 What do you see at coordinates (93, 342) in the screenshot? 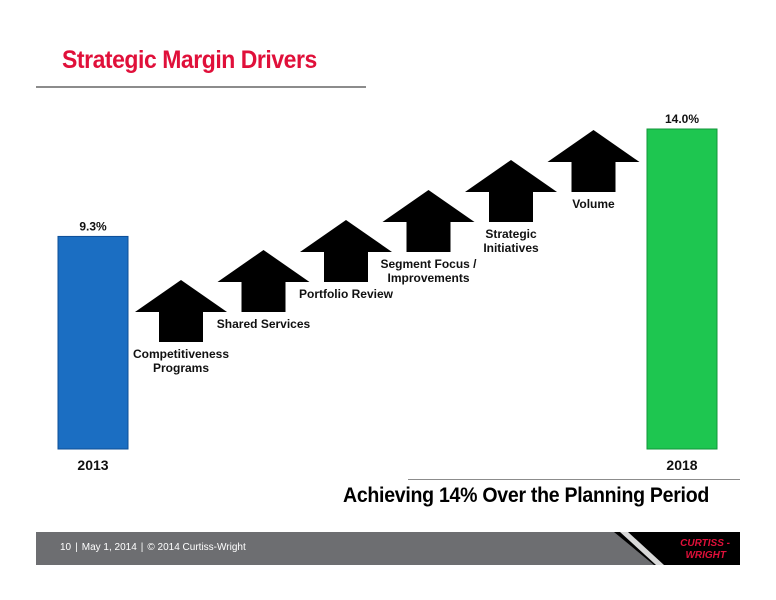
I see `bar-2013` at bounding box center [93, 342].